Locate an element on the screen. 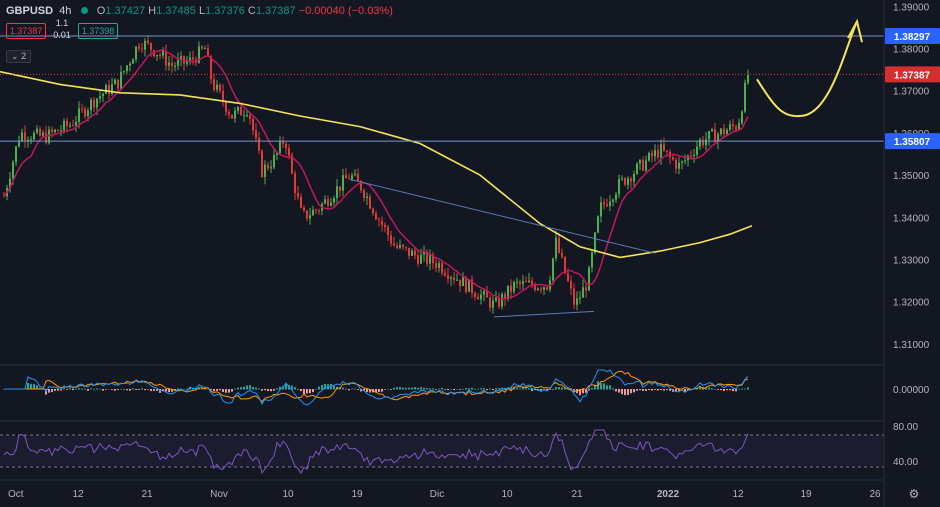 The height and width of the screenshot is (507, 940). spread-top: 1.1 is located at coordinates (62, 23).